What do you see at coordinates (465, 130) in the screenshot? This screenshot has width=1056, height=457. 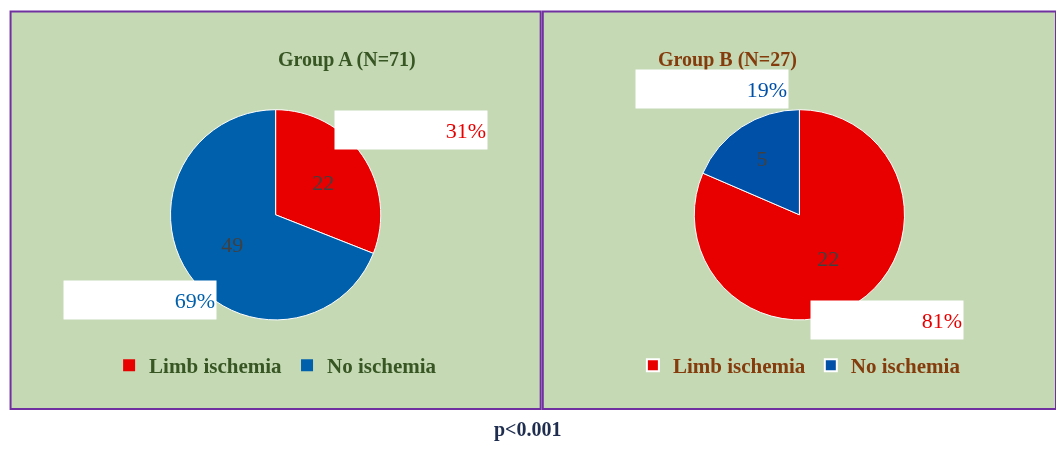 I see `text: 31%` at bounding box center [465, 130].